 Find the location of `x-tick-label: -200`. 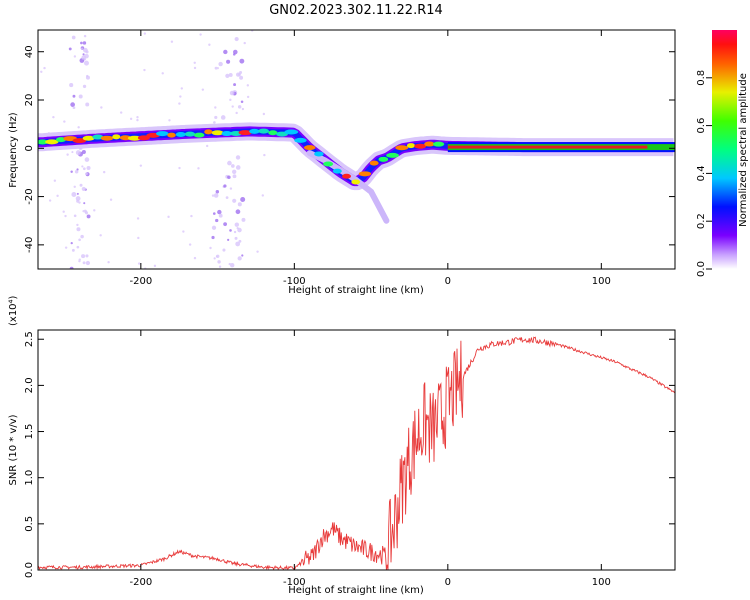

x-tick-label: -200 is located at coordinates (140, 281).